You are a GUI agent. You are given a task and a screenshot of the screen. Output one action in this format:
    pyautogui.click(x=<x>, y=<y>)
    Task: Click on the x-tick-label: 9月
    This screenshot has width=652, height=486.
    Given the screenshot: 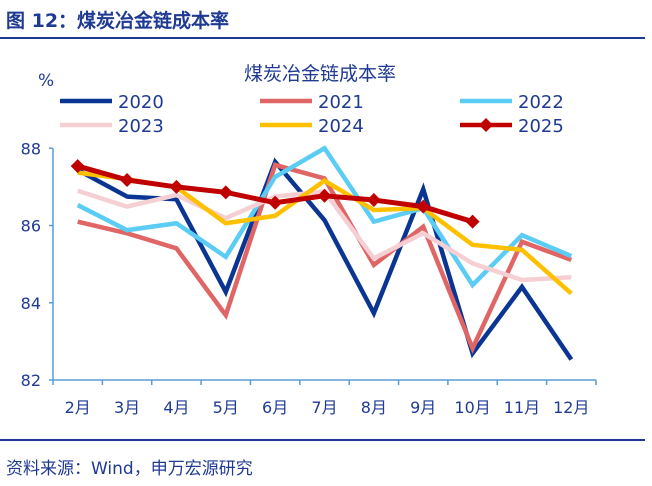 What is the action you would take?
    pyautogui.click(x=423, y=407)
    